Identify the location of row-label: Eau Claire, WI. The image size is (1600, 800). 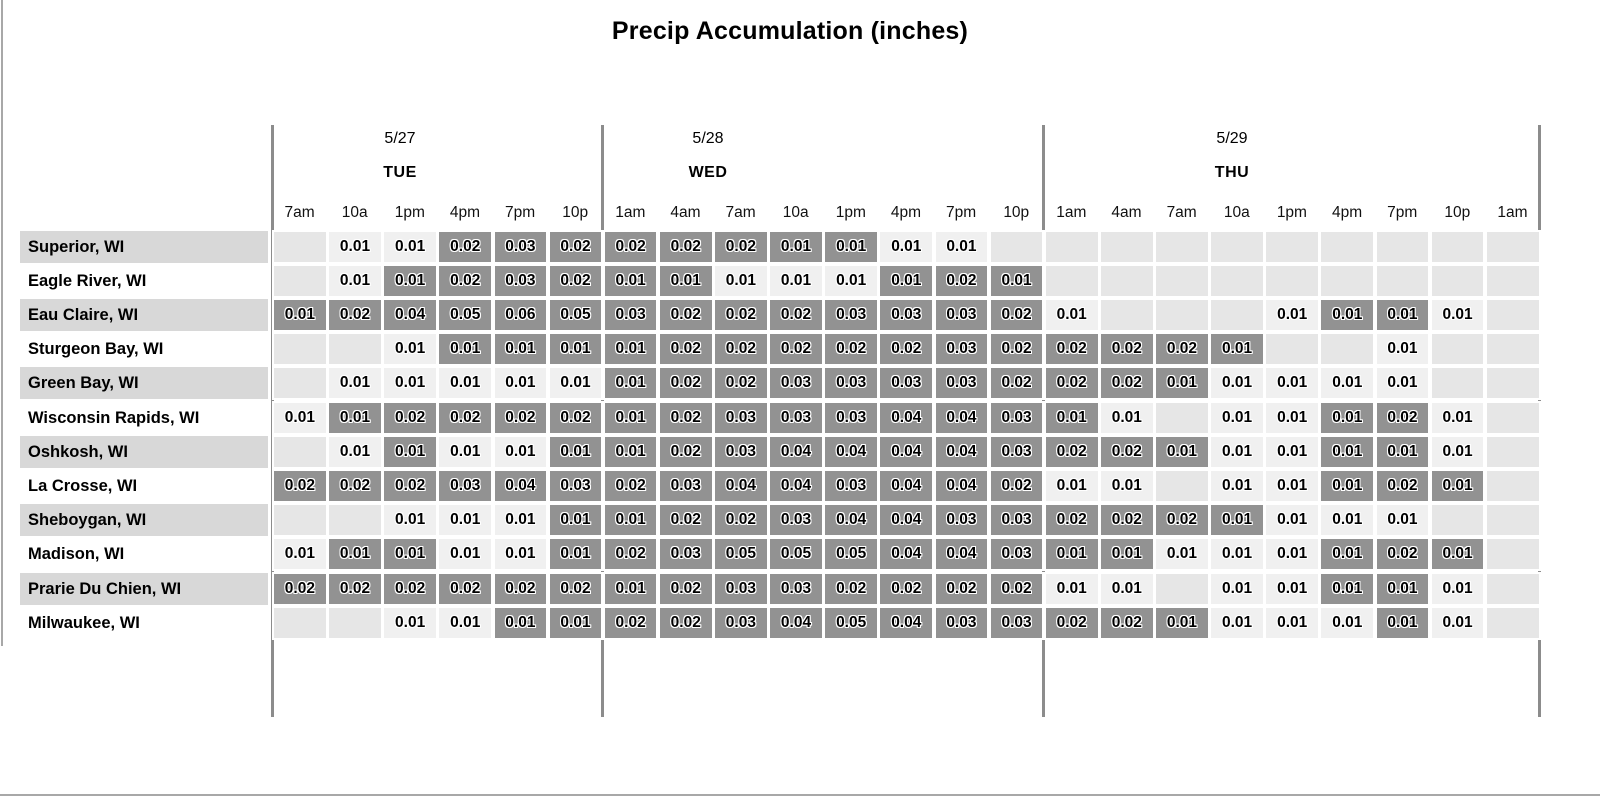
(144, 315).